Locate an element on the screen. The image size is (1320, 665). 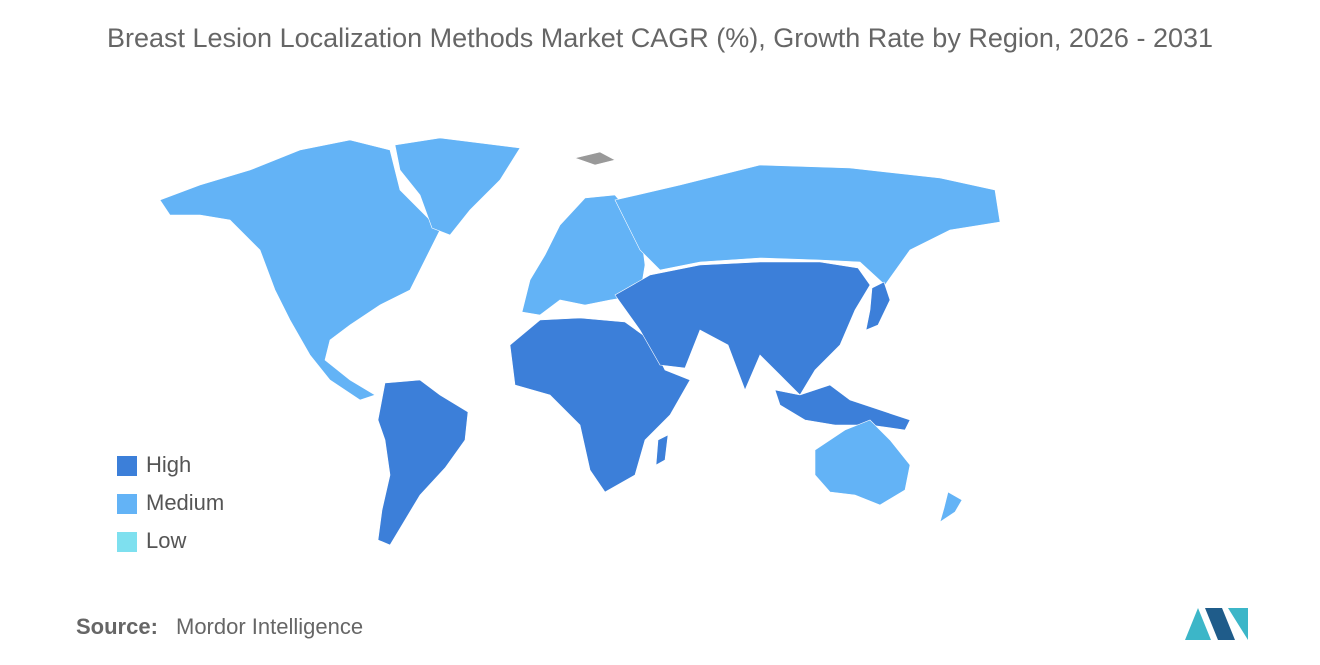
region-north-america is located at coordinates (300, 270).